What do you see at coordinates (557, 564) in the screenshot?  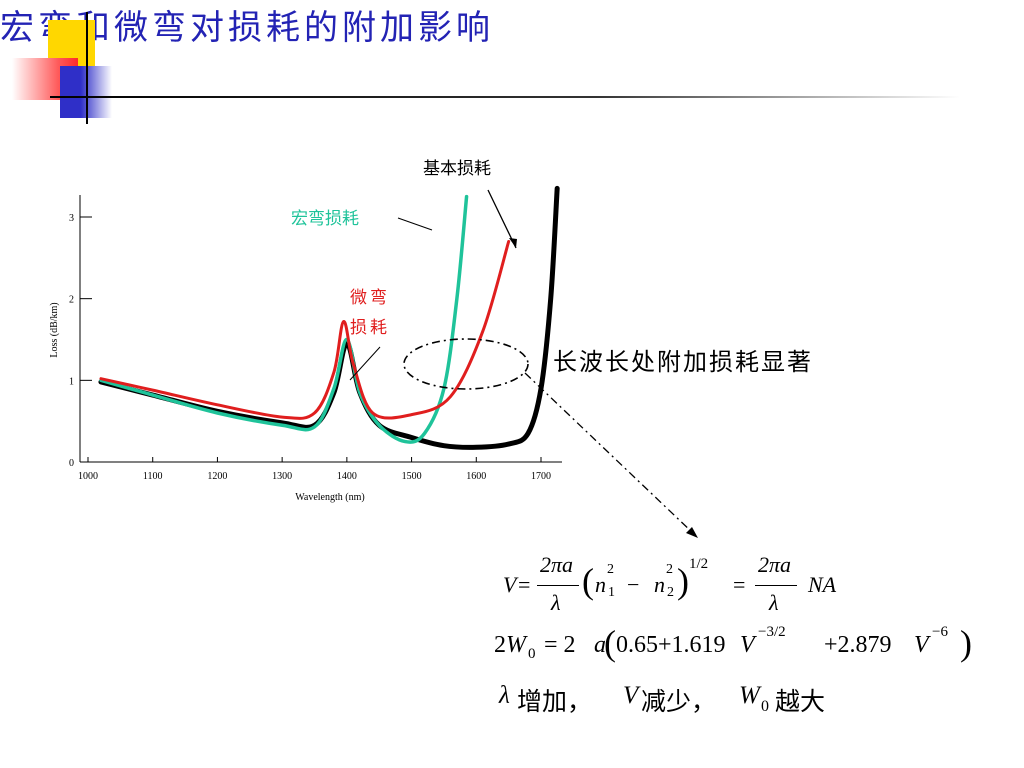 I see `formula-v-num: 2πa` at bounding box center [557, 564].